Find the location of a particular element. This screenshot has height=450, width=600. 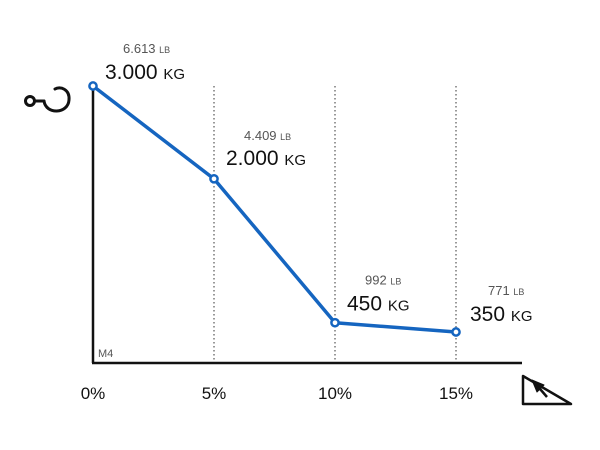

x-ticks: 0% 5% 10% 15% is located at coordinates (277, 393).